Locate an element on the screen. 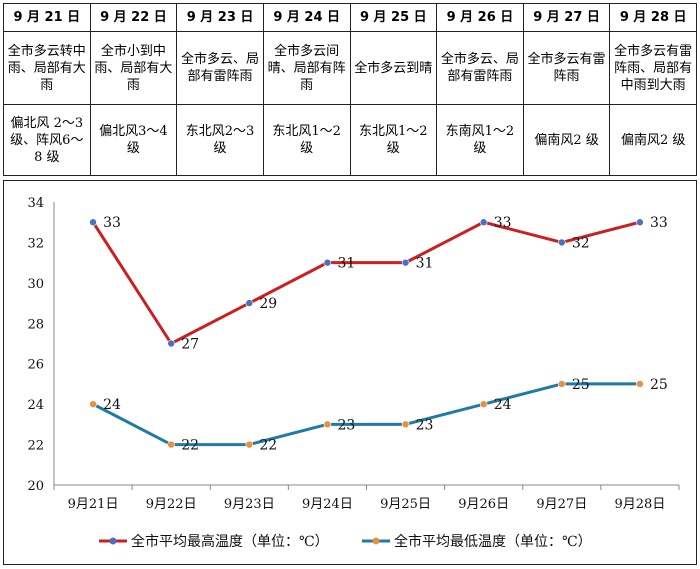 The width and height of the screenshot is (700, 569). wind-cell: 东南风1～2 级 is located at coordinates (480, 140).